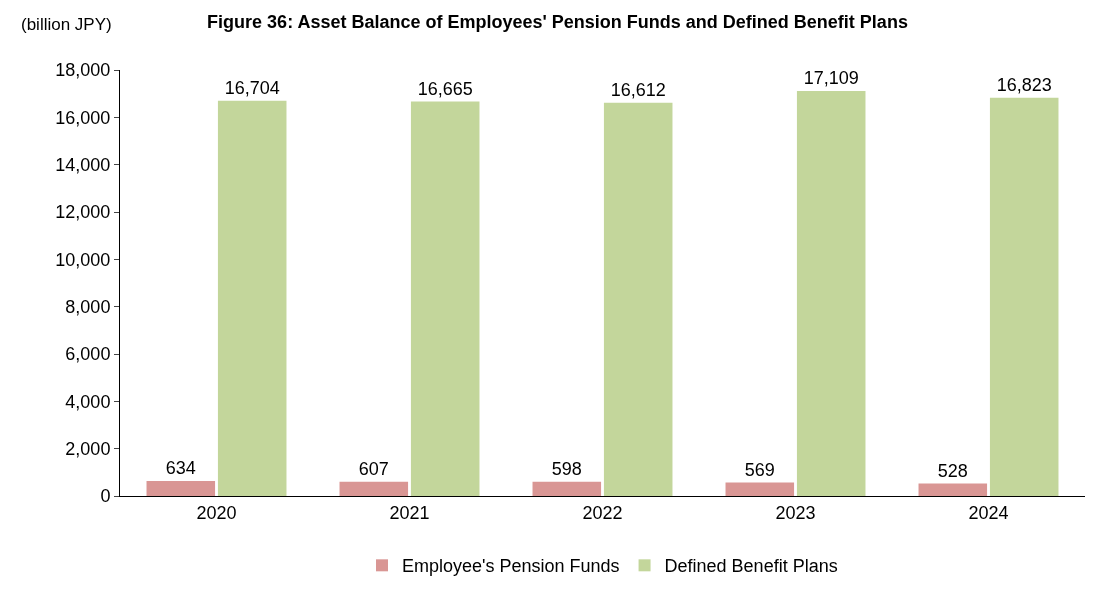  What do you see at coordinates (952, 470) in the screenshot?
I see `data-label: 528` at bounding box center [952, 470].